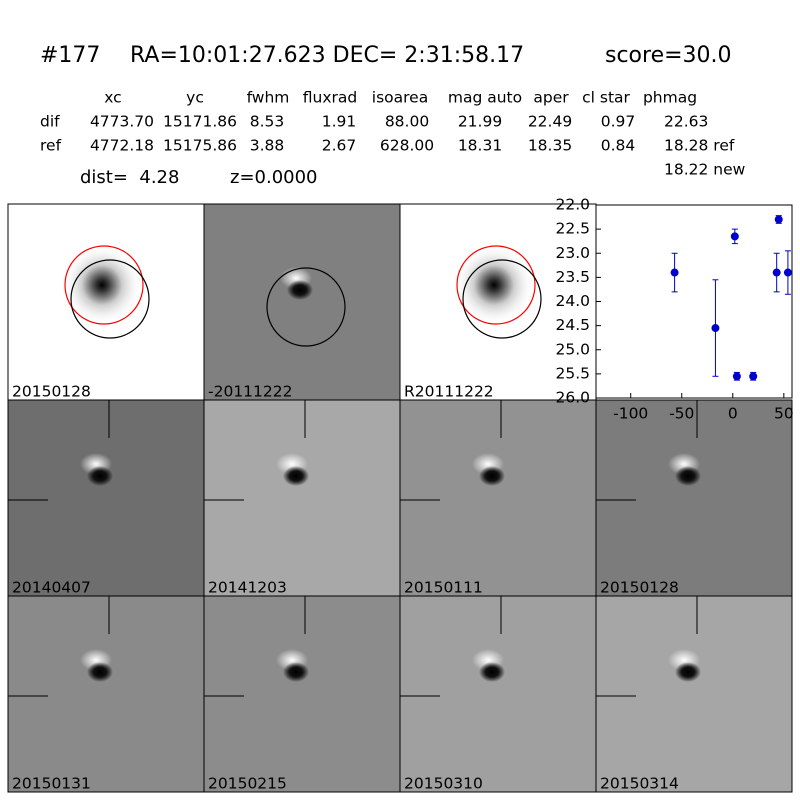  I want to click on stamp-label: 20150111, so click(443, 588).